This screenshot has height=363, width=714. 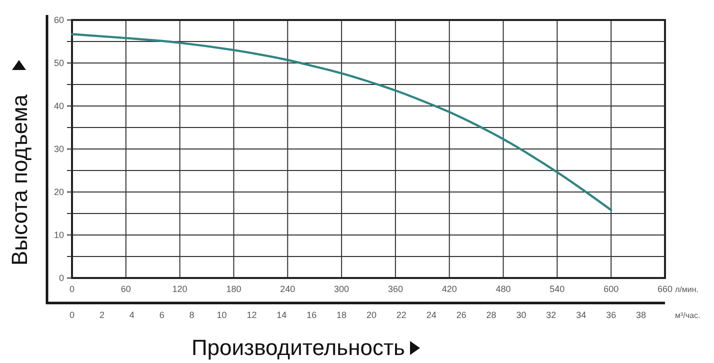 I want to click on x2-tick-label: 32, so click(x=551, y=315).